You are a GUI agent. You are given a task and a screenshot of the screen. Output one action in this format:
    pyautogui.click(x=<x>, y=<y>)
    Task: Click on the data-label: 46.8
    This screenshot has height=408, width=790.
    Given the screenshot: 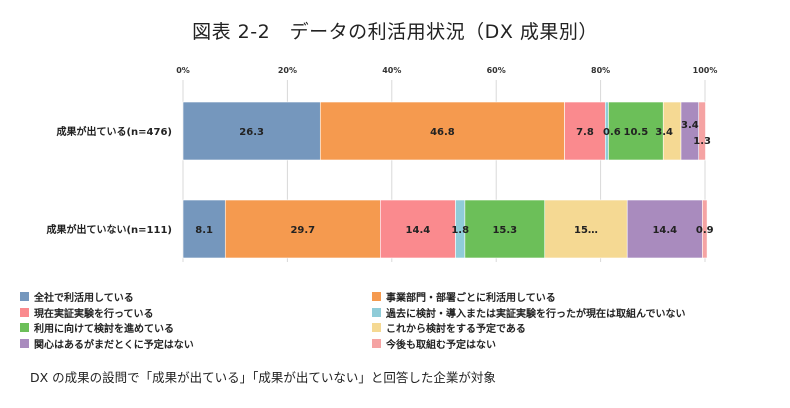 What is the action you would take?
    pyautogui.click(x=442, y=132)
    